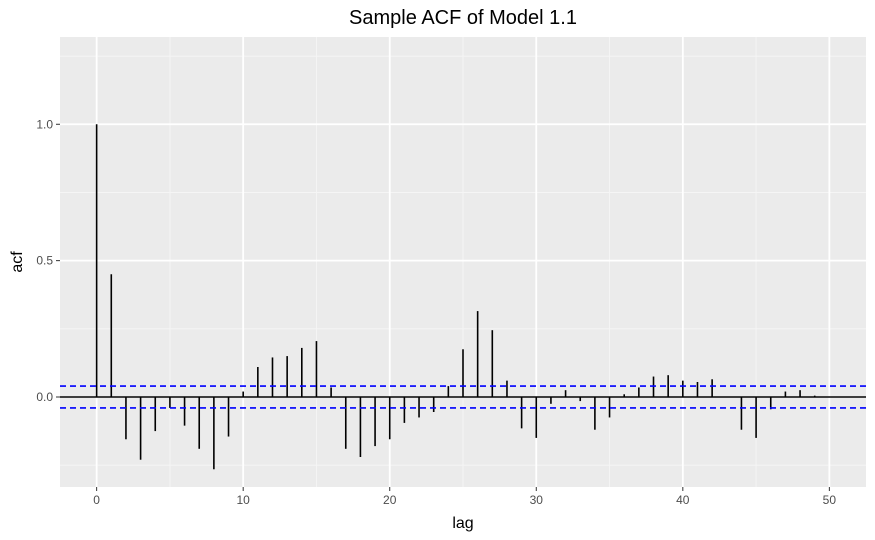 The height and width of the screenshot is (540, 875). Describe the element at coordinates (44, 261) in the screenshot. I see `y-tick-label: 0.5` at that location.